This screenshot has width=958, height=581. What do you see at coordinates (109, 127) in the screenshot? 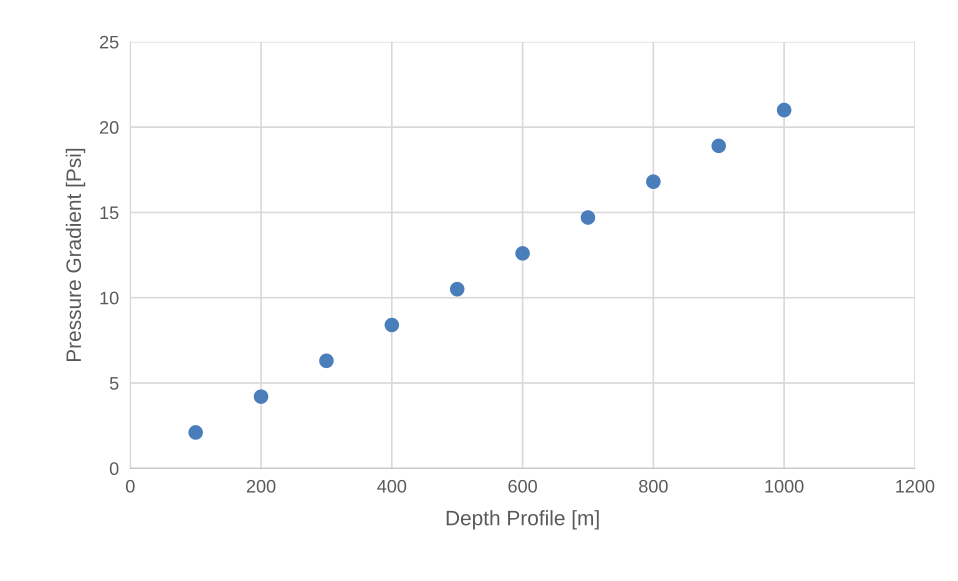
I see `y-tick-label: 20` at bounding box center [109, 127].